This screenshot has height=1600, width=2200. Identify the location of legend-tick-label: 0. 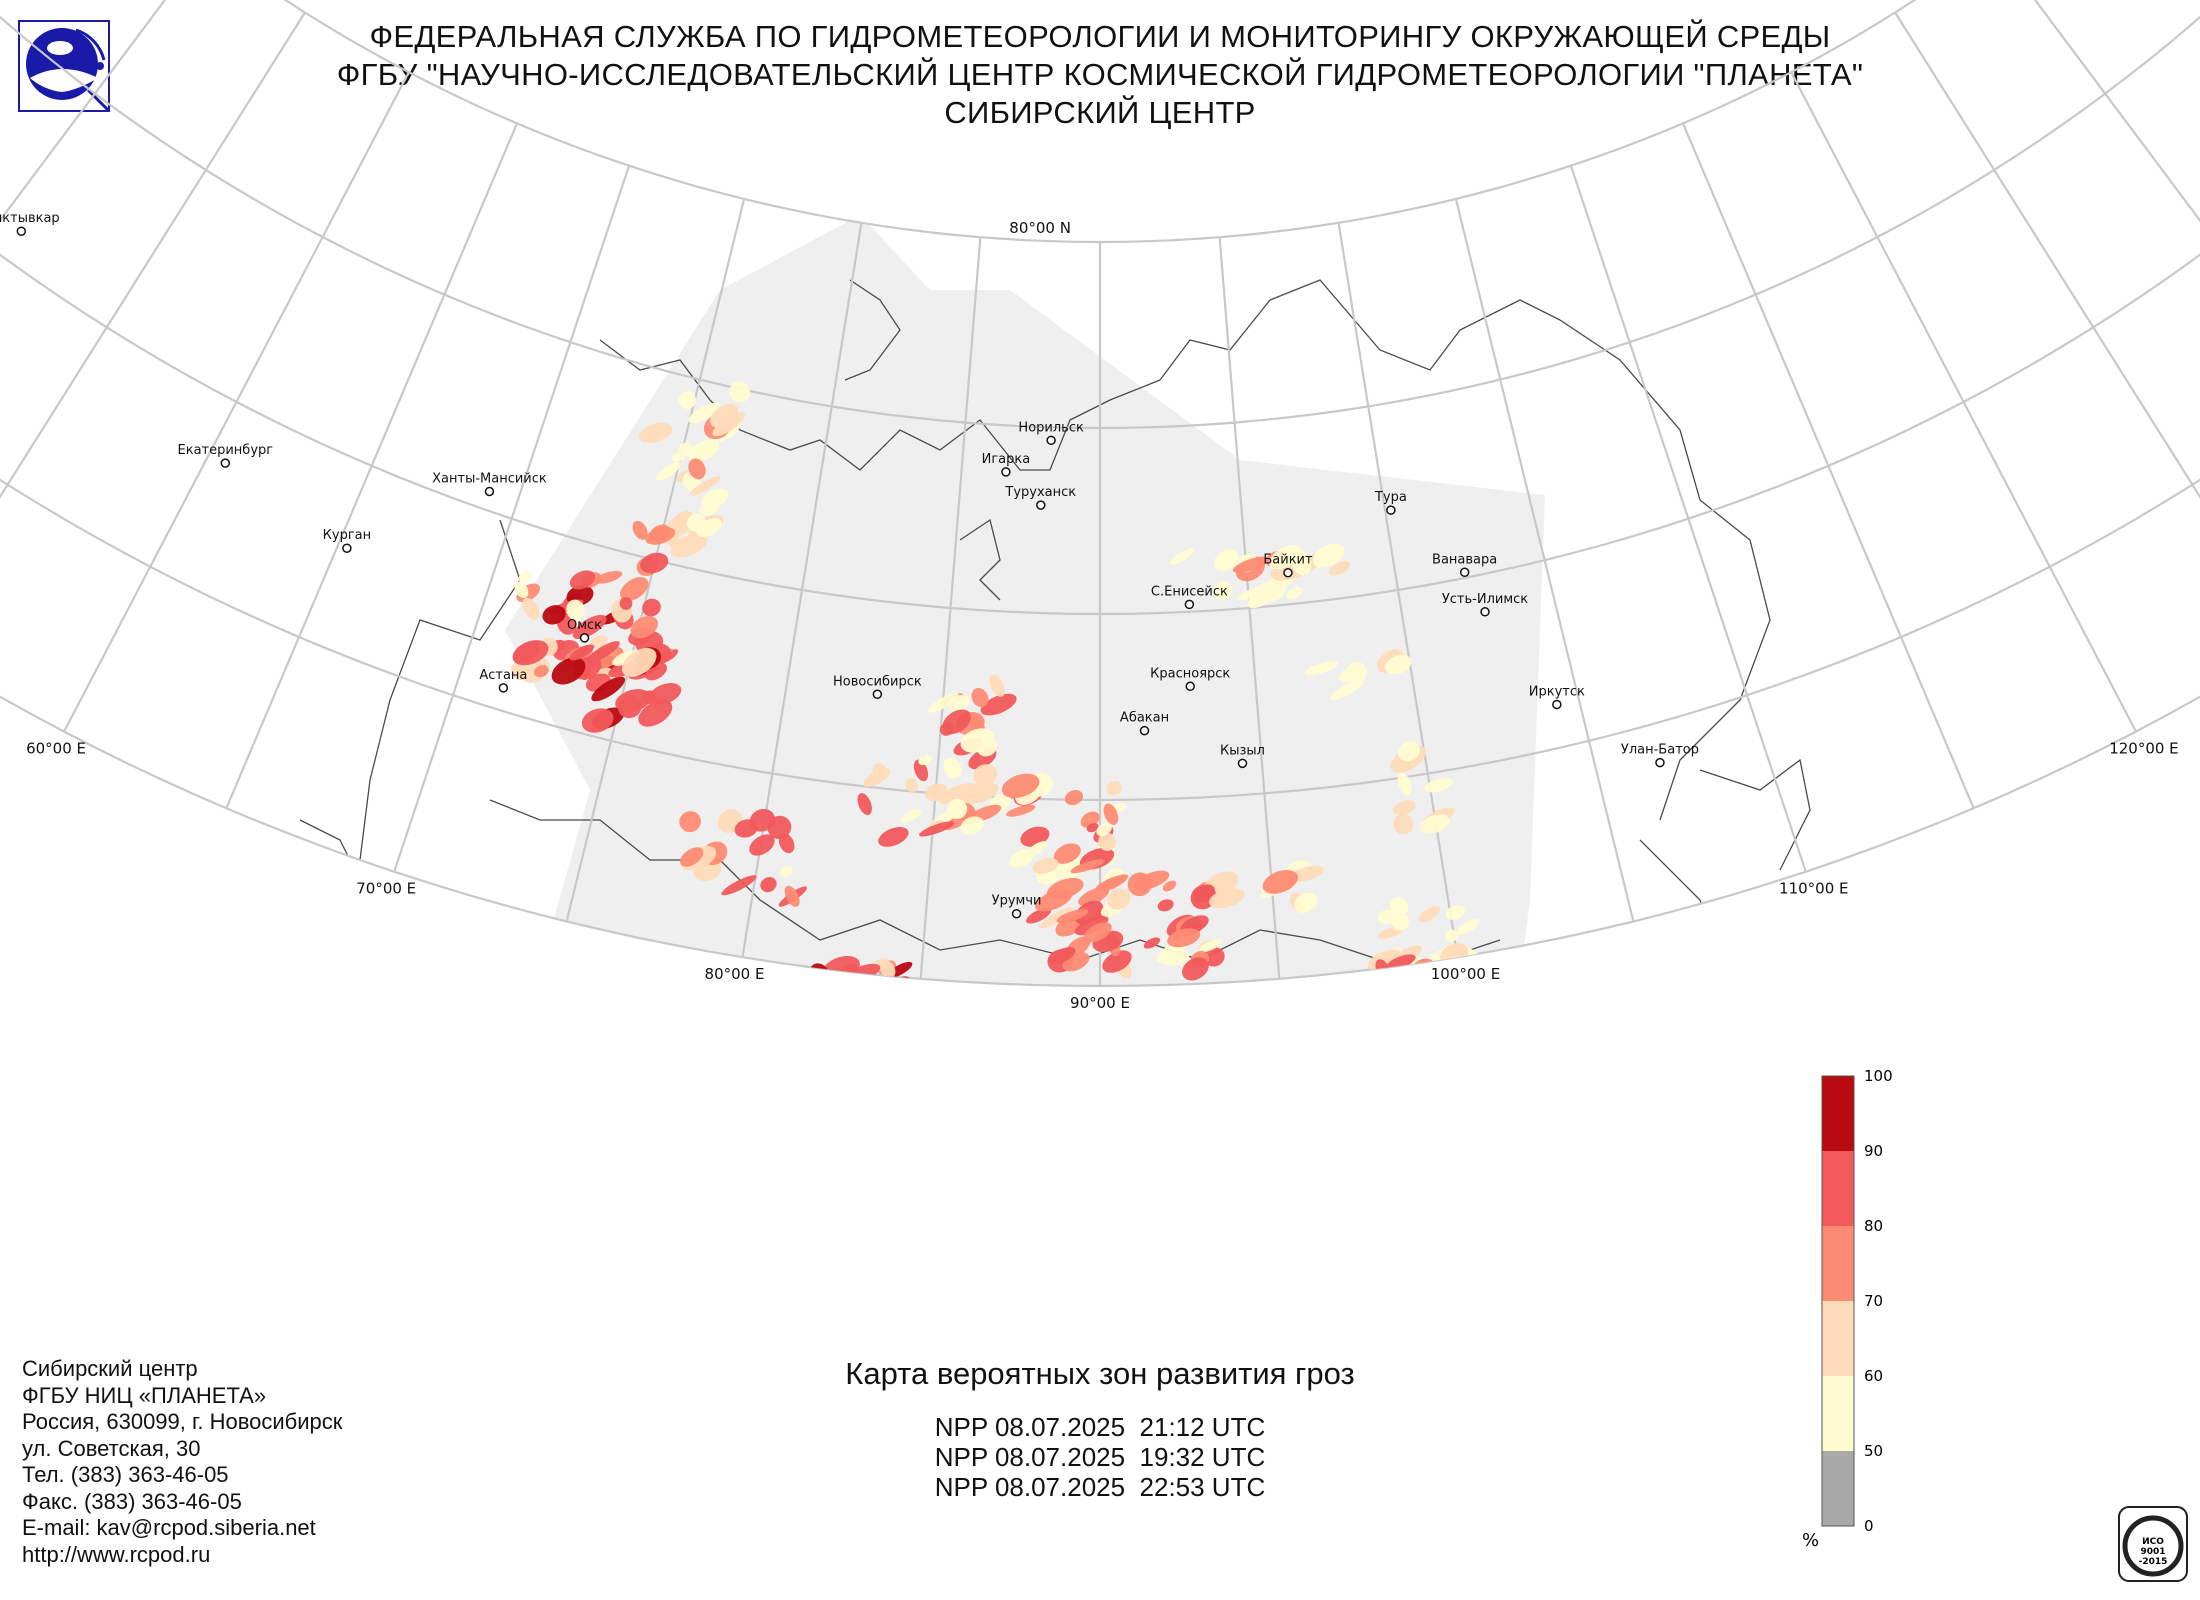
(1869, 1526).